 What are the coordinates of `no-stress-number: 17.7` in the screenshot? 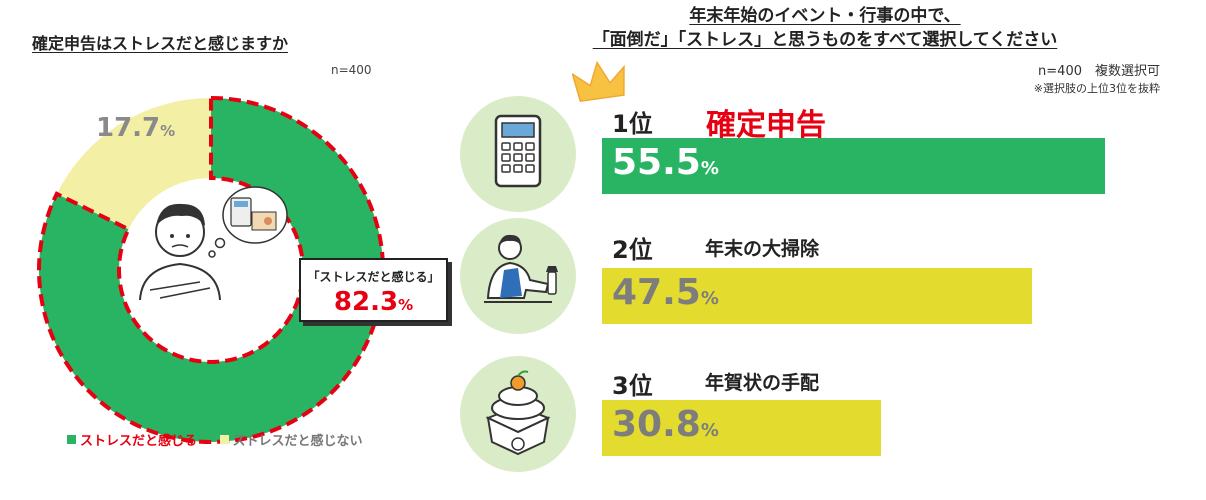 It's located at (128, 128).